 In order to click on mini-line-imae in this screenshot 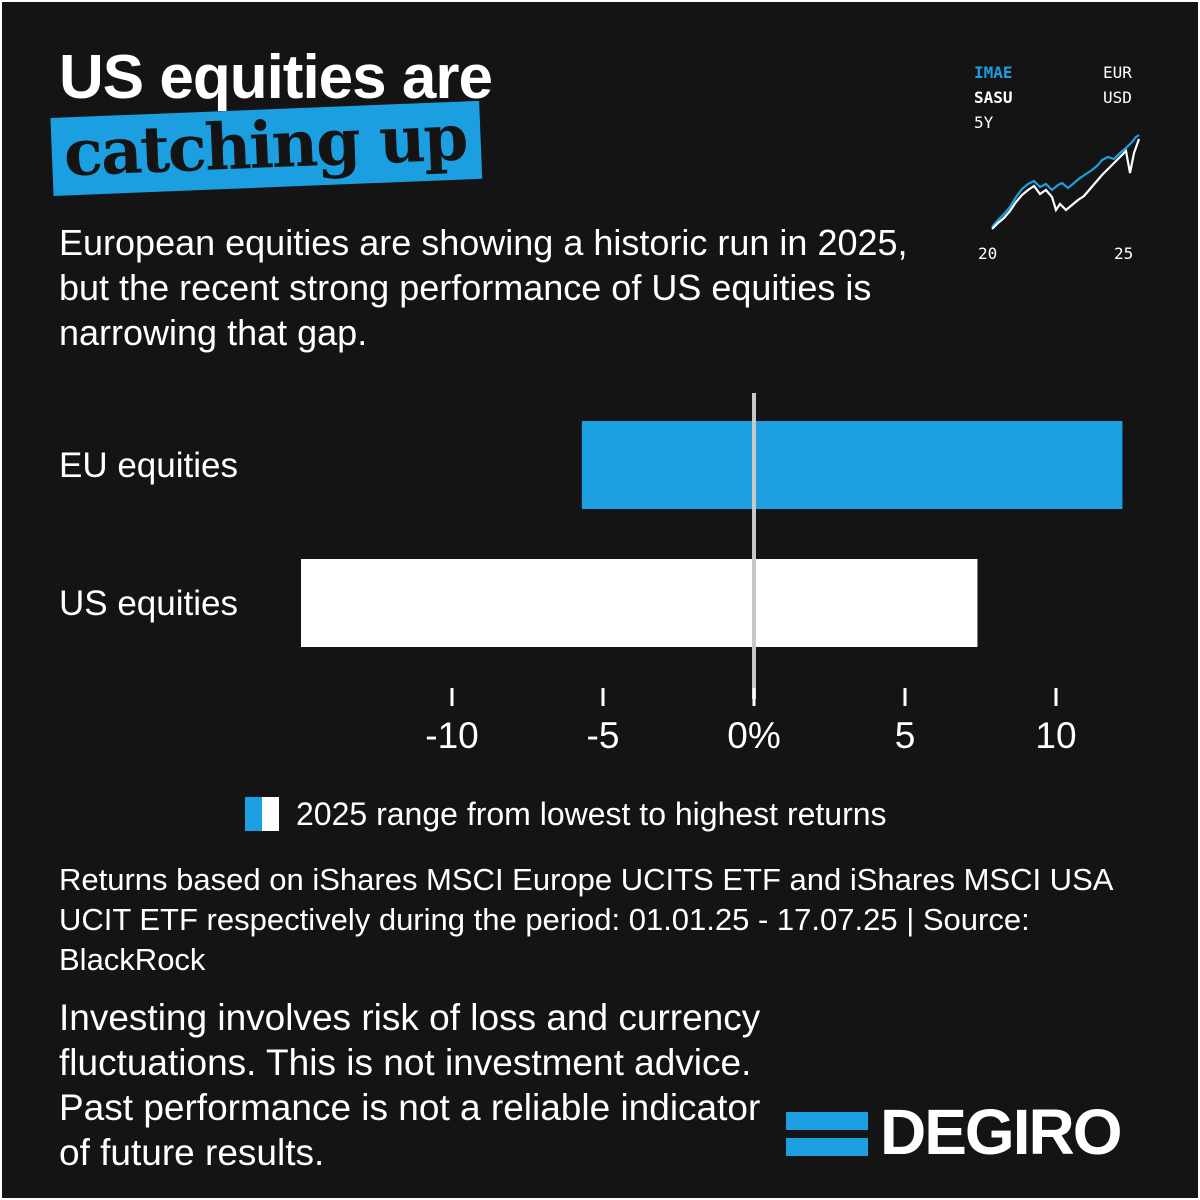, I will do `click(1065, 181)`.